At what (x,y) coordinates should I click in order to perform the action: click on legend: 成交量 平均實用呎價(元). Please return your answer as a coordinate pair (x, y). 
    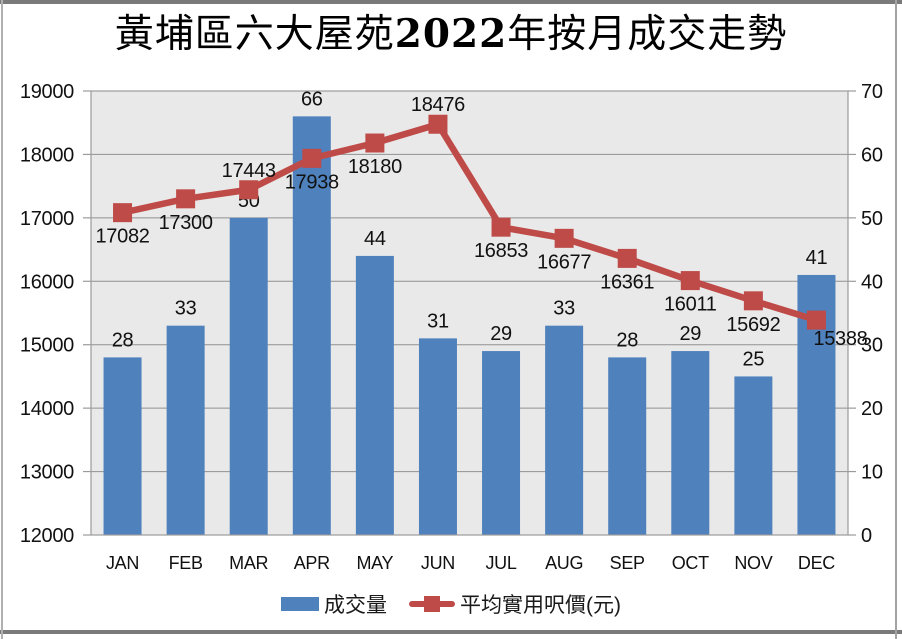
    Looking at the image, I should click on (451, 604).